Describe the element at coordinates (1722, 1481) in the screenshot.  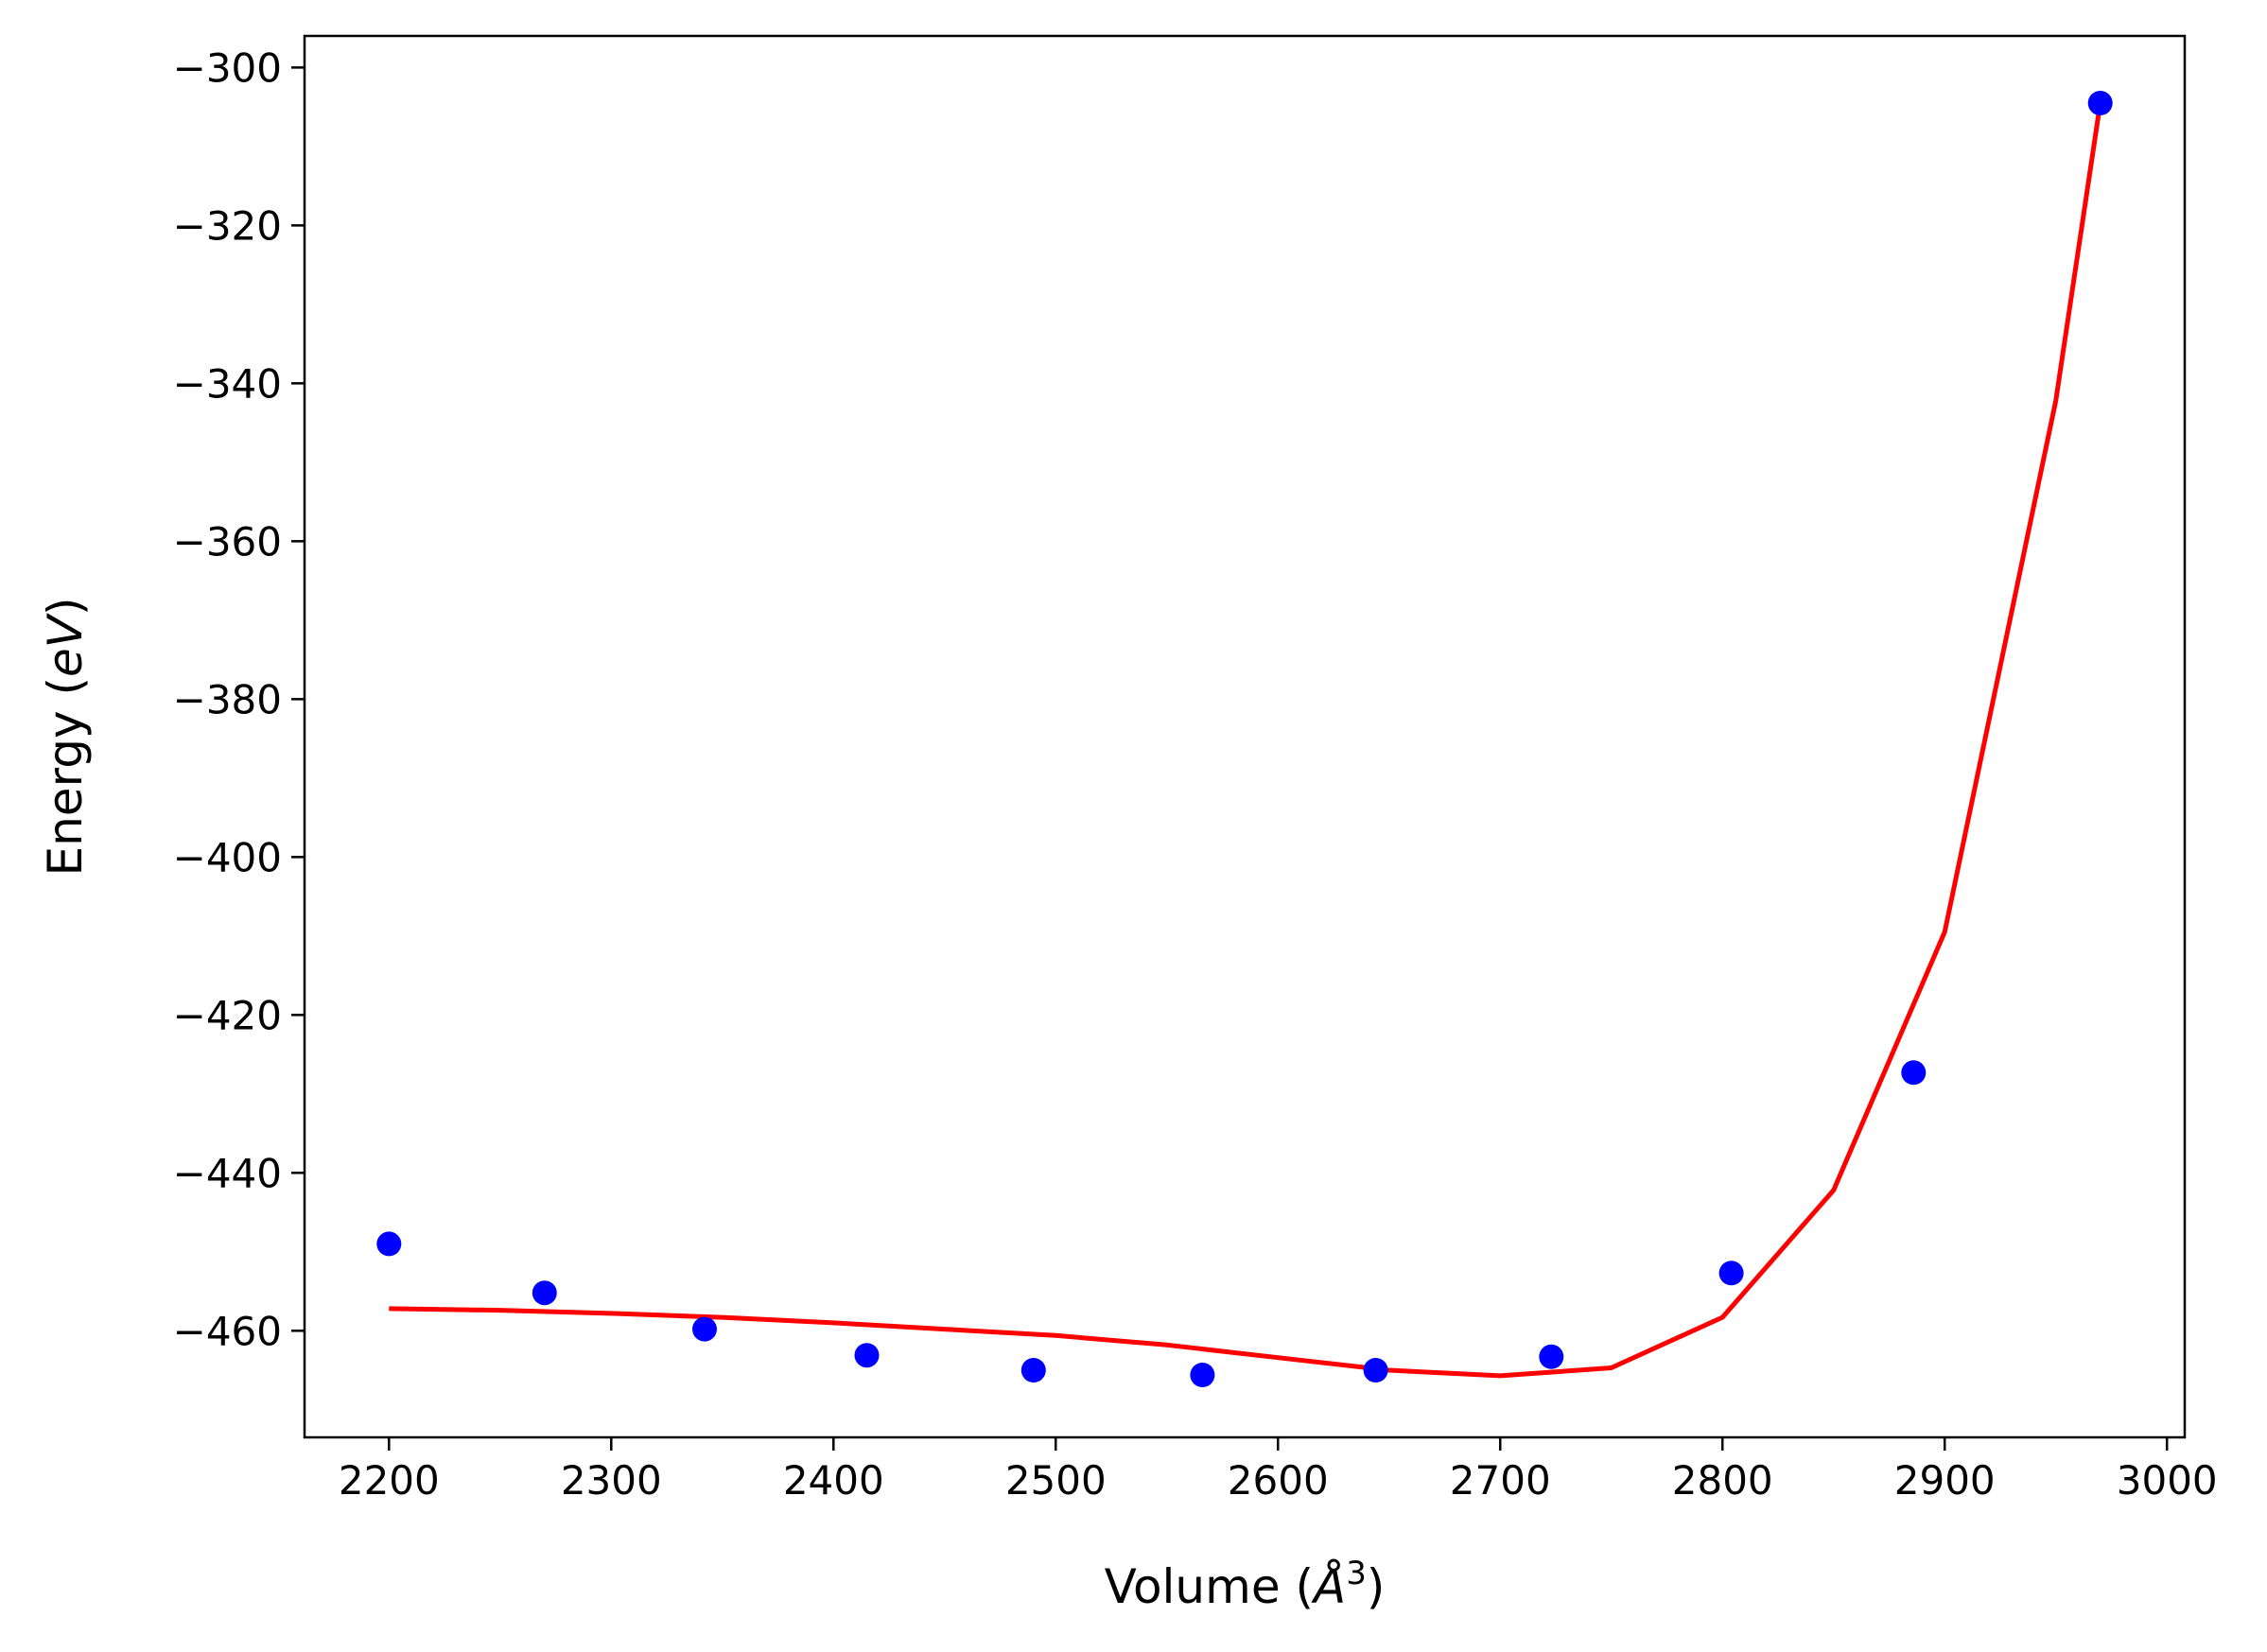
I see `x-tick-label: 2800` at that location.